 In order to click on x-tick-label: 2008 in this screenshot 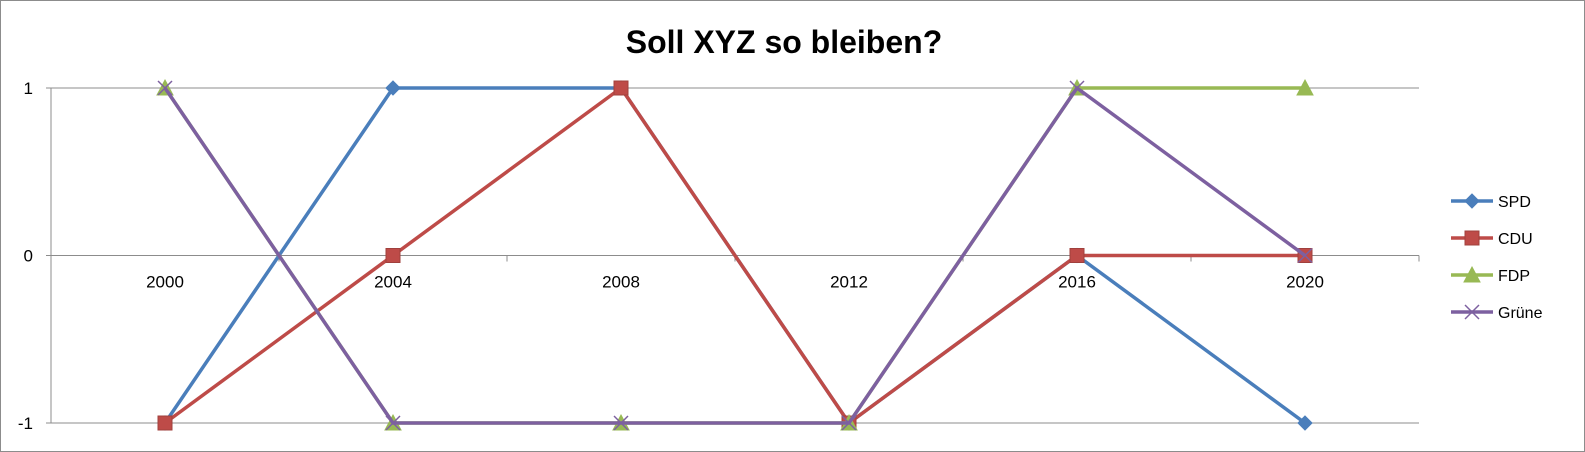, I will do `click(621, 282)`.